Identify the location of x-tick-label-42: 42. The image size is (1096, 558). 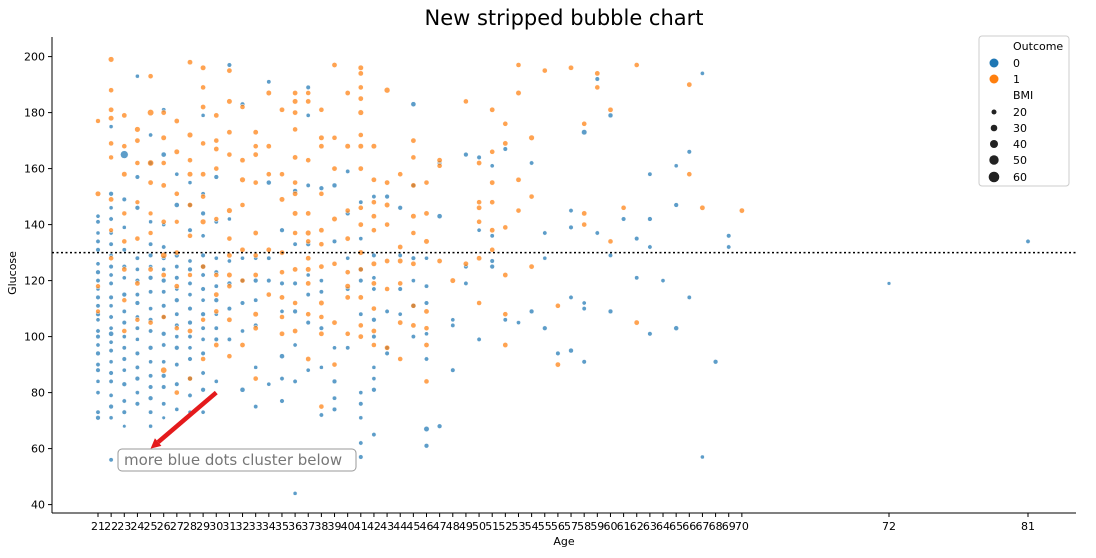
(374, 526).